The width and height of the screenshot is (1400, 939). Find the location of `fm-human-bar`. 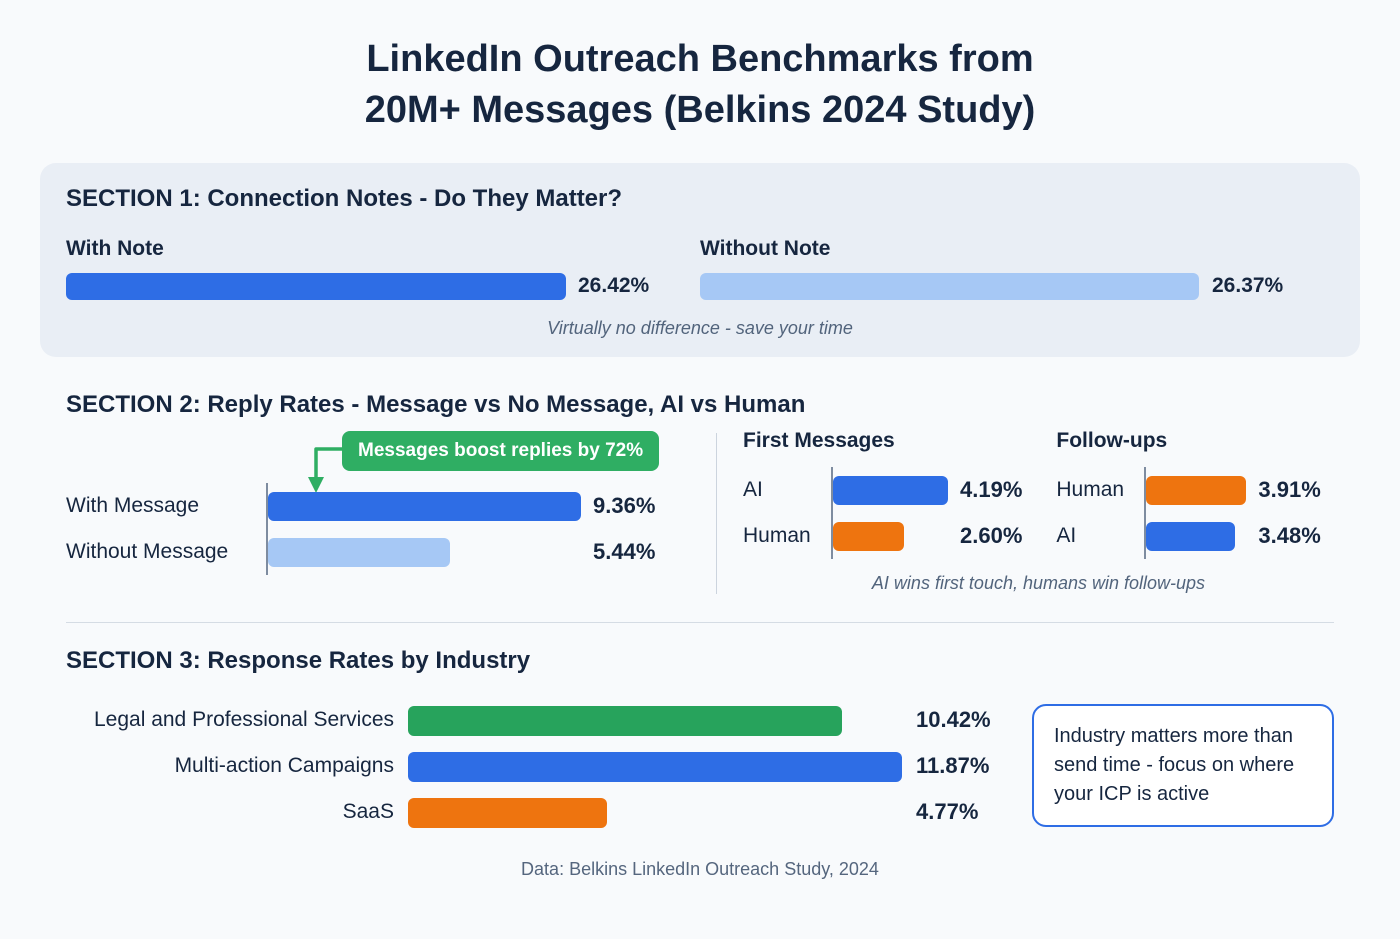

fm-human-bar is located at coordinates (869, 537).